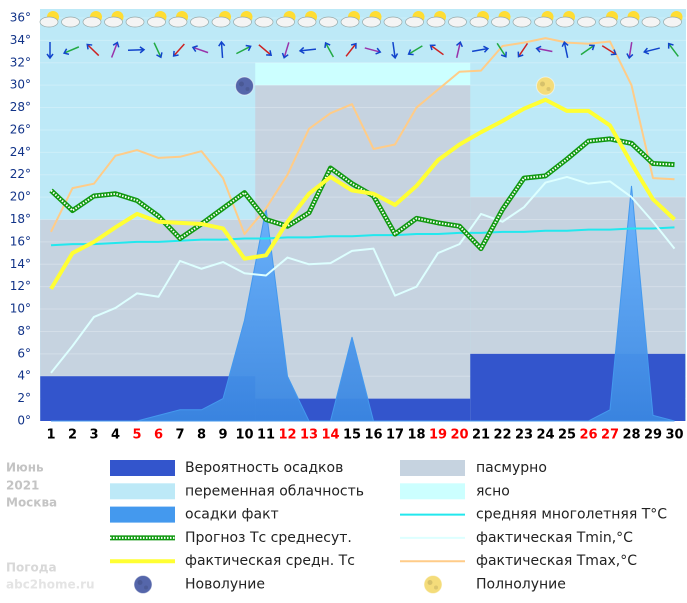 This screenshot has width=687, height=603. Describe the element at coordinates (179, 435) in the screenshot. I see `x-tick-label: 7` at that location.